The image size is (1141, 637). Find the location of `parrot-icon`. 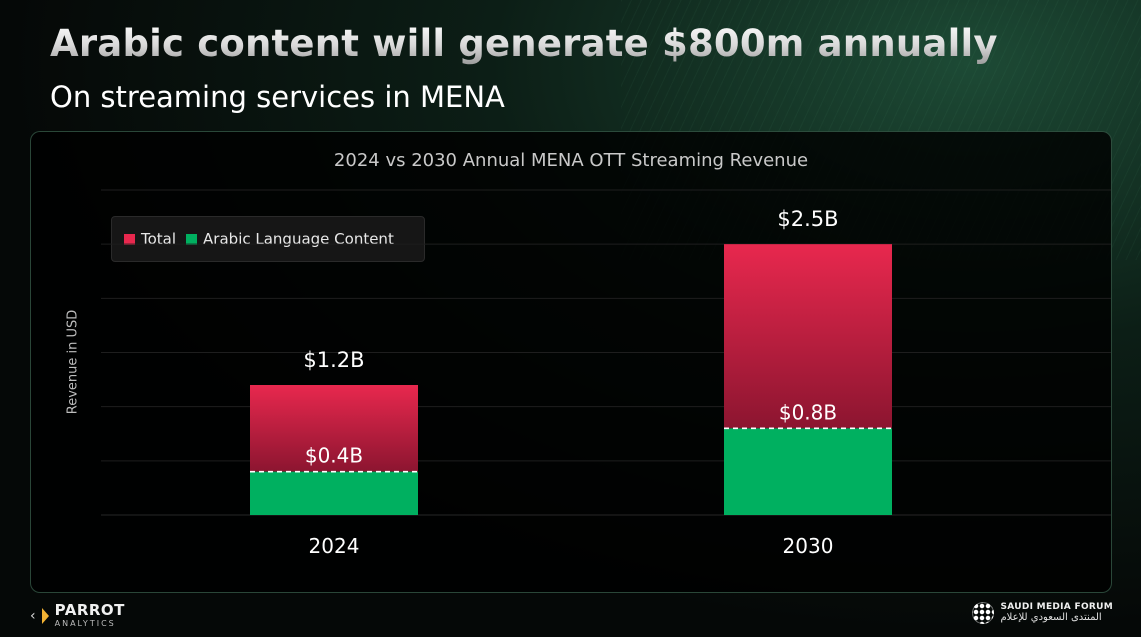

parrot-icon is located at coordinates (45, 615).